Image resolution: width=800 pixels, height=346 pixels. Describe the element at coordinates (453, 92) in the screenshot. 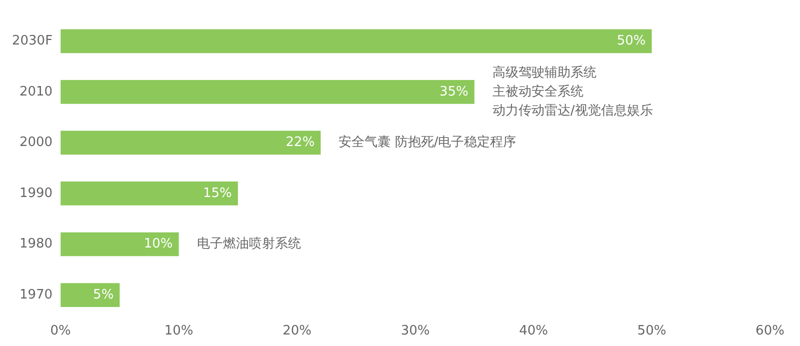

I see `data-label: 35%` at that location.